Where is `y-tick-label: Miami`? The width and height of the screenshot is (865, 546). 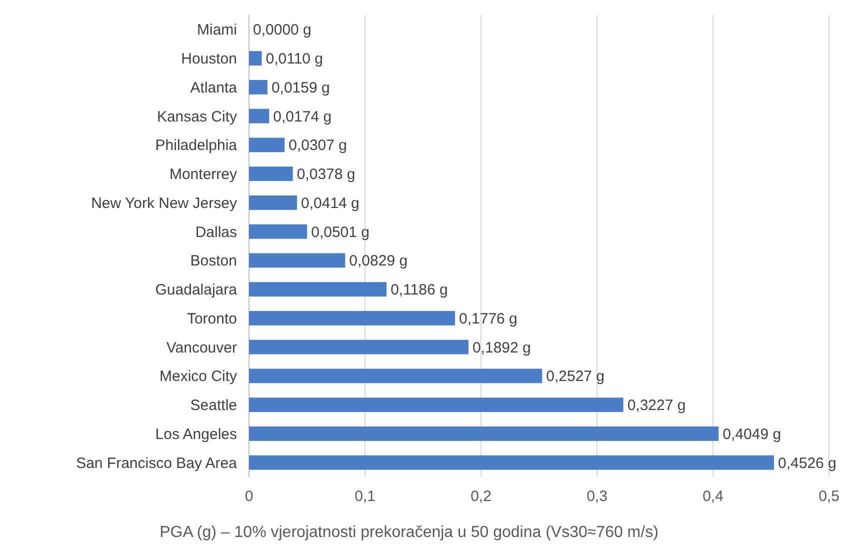 y-tick-label: Miami is located at coordinates (217, 30).